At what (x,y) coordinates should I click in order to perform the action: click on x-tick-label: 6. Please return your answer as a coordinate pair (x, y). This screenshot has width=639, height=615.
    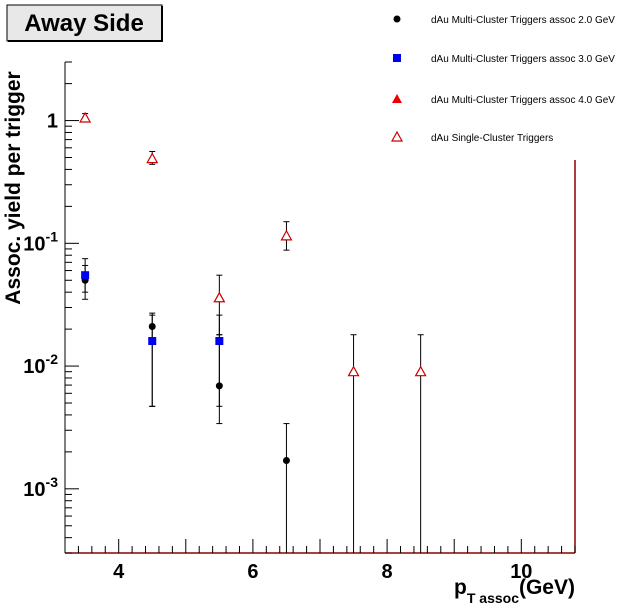
    Looking at the image, I should click on (252, 572).